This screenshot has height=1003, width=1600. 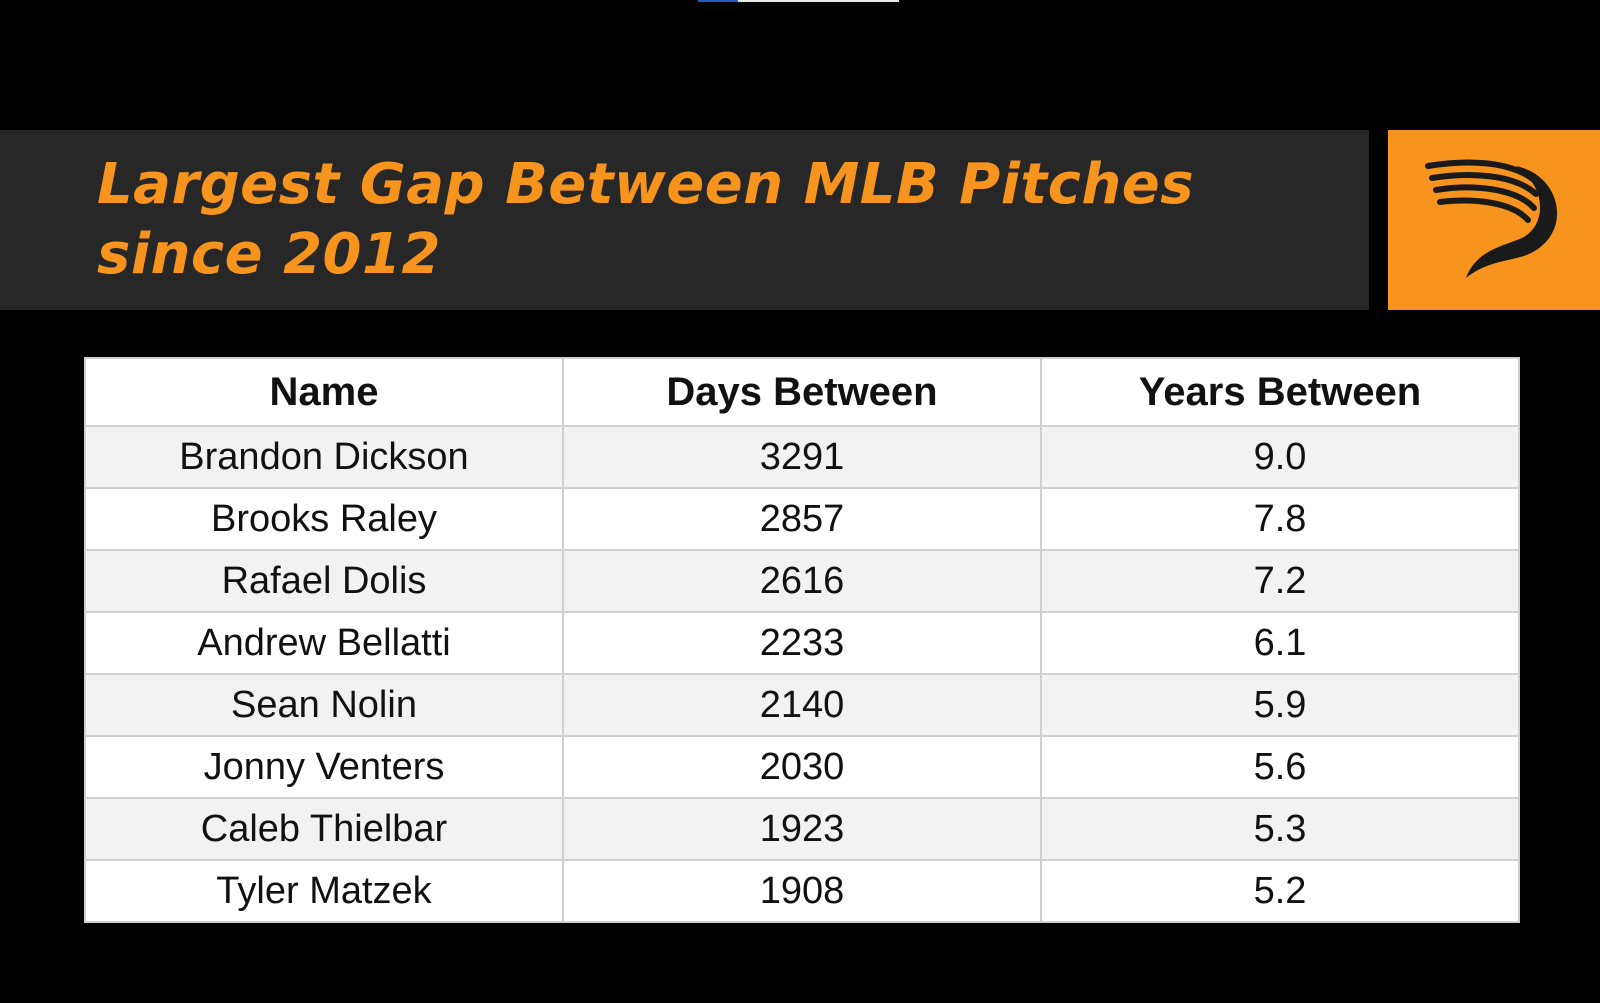 What do you see at coordinates (324, 519) in the screenshot?
I see `cell-name: Brooks Raley` at bounding box center [324, 519].